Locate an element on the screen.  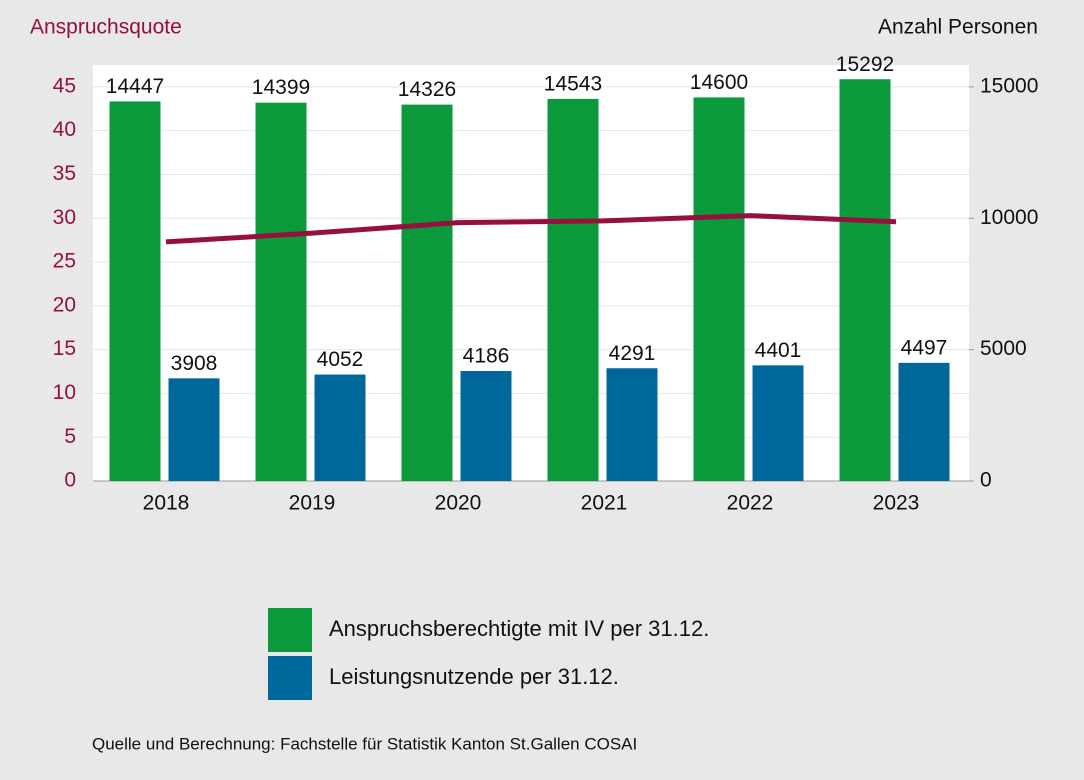
x-tick-label: 2022 is located at coordinates (750, 503).